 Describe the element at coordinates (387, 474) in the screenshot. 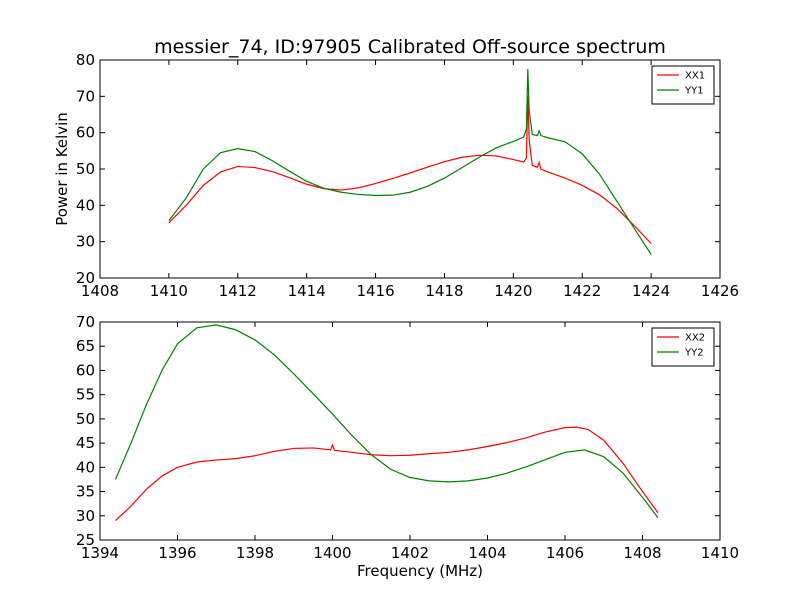

I see `series-line-xx2` at that location.